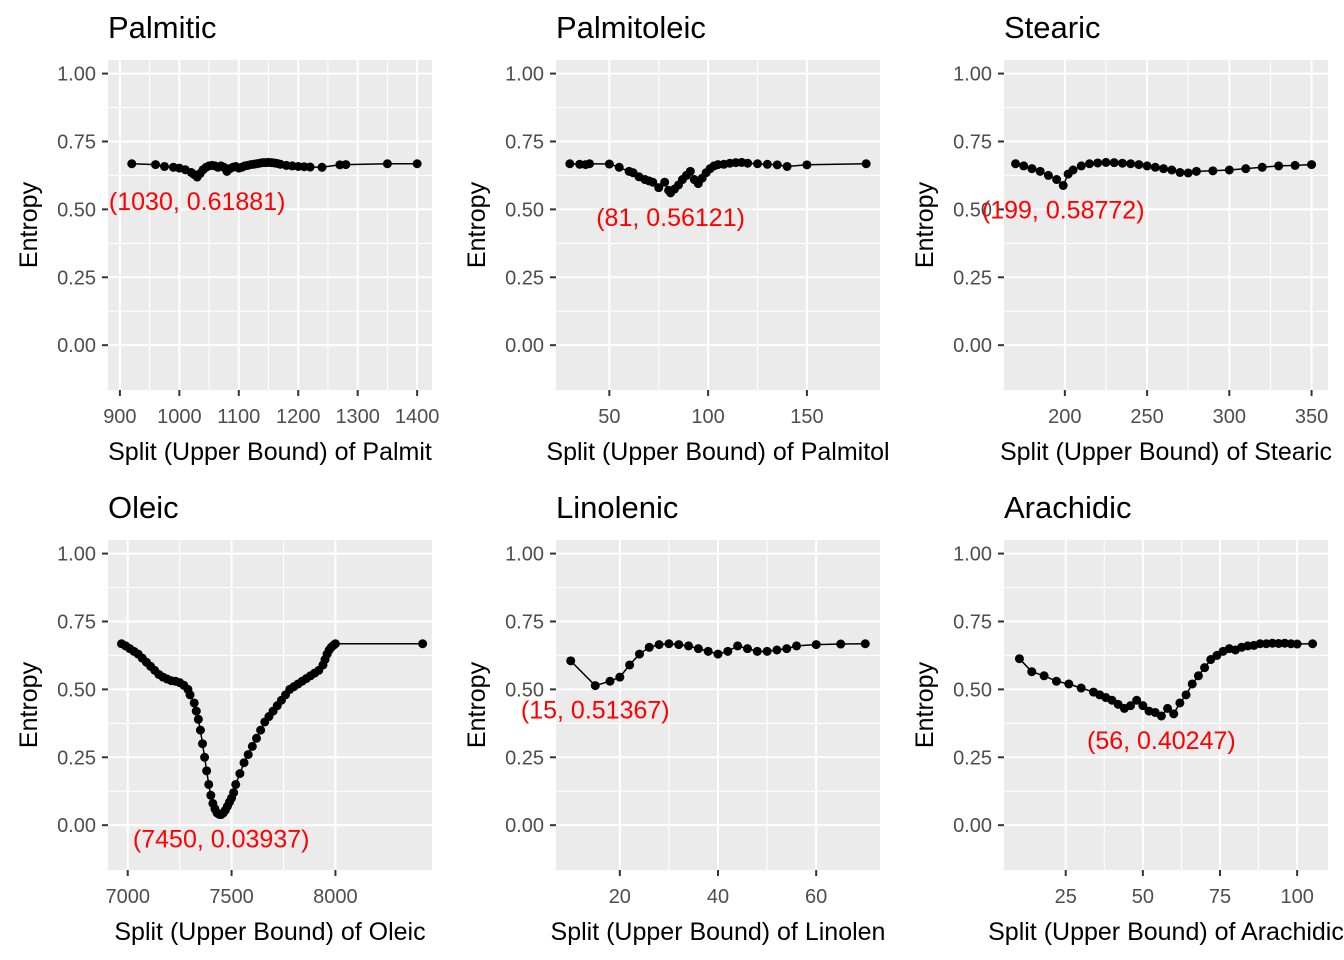  I want to click on x-tick-label: 8000, so click(335, 897).